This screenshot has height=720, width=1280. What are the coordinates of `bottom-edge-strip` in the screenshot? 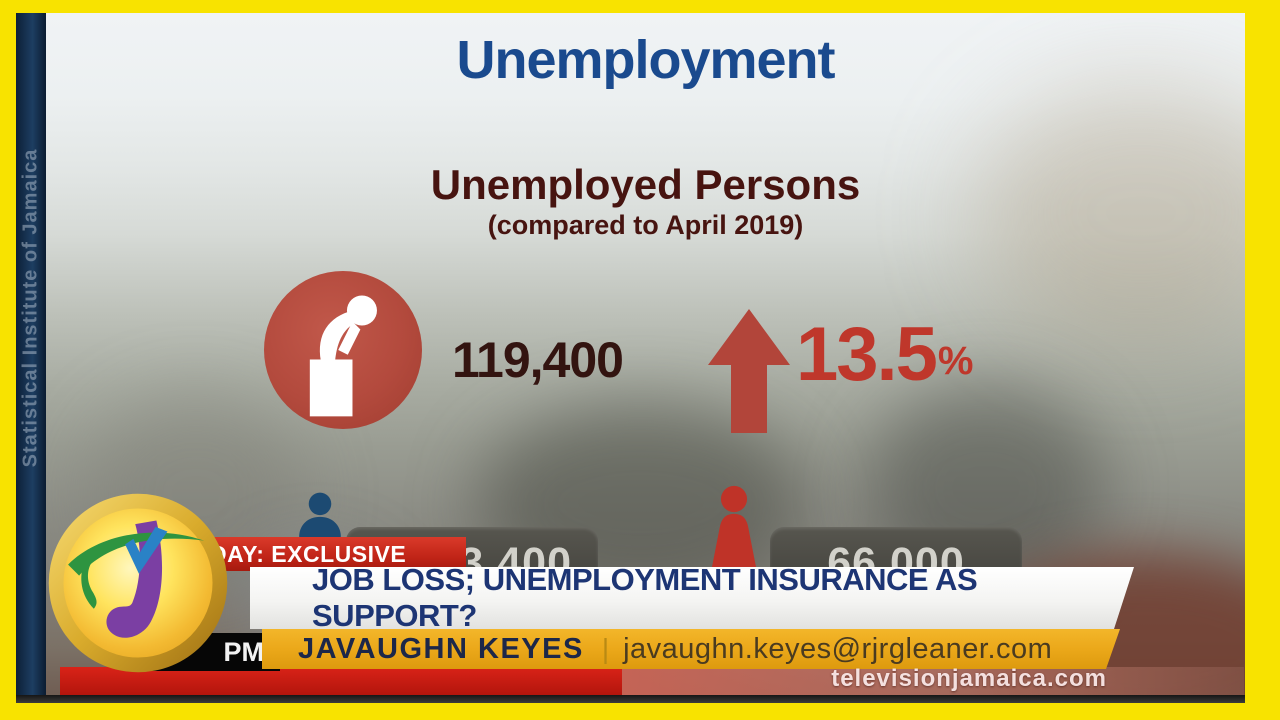 It's located at (630, 699).